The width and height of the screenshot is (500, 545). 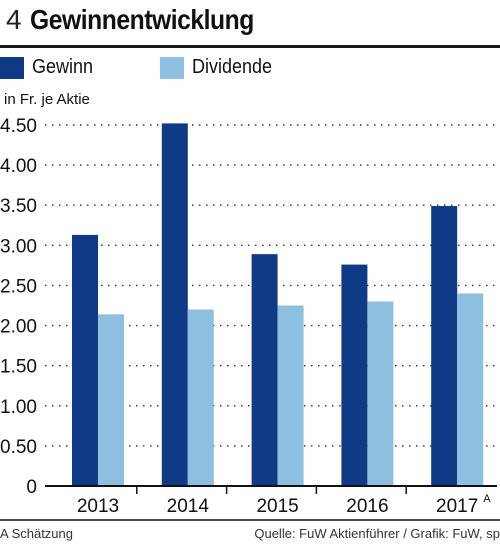 I want to click on title-divider, so click(x=250, y=46).